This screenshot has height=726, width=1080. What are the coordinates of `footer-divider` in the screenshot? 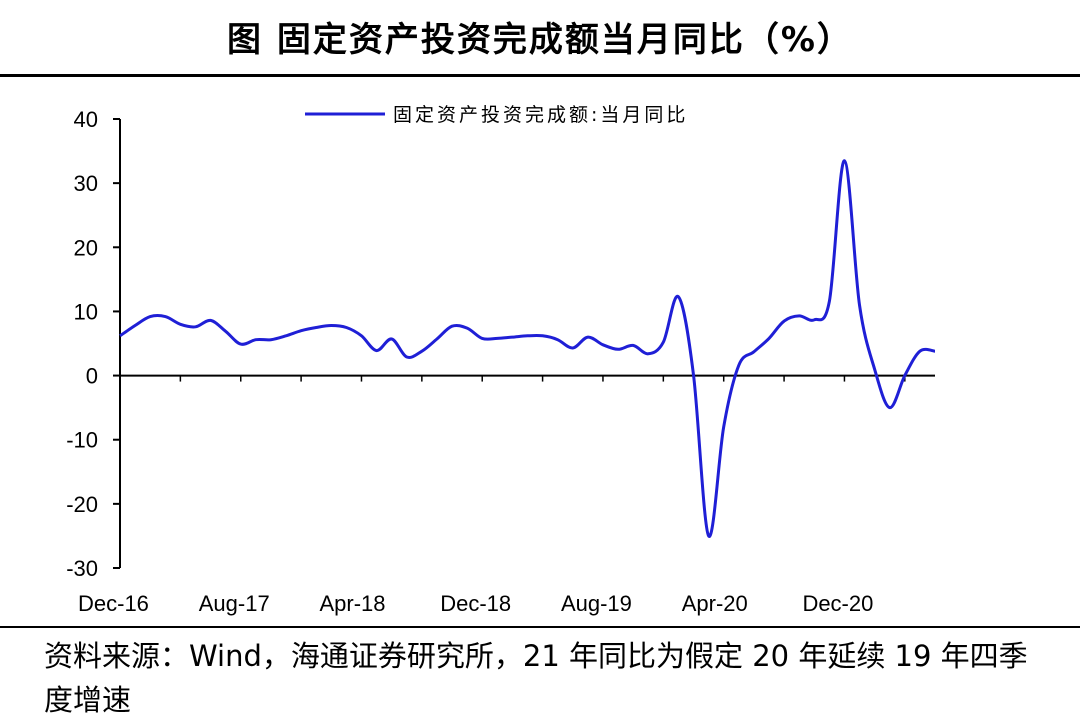 It's located at (540, 627).